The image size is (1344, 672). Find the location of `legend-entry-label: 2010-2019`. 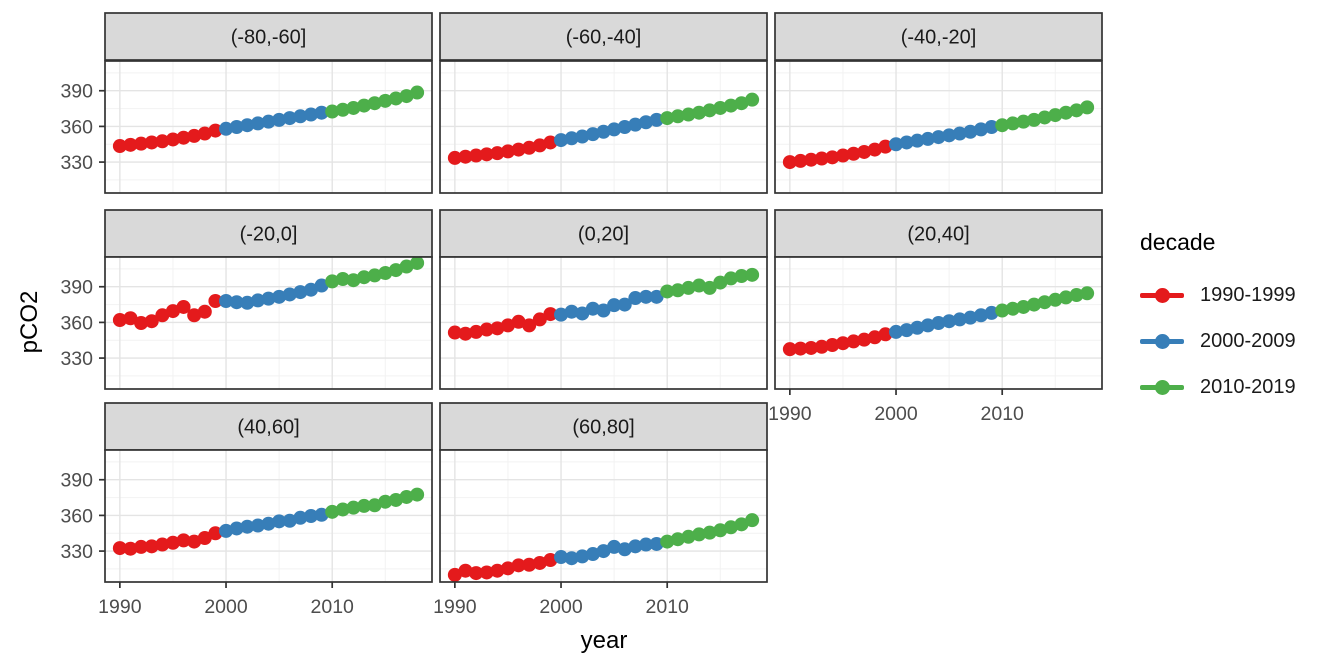

legend-entry-label: 2010-2019 is located at coordinates (1248, 386).